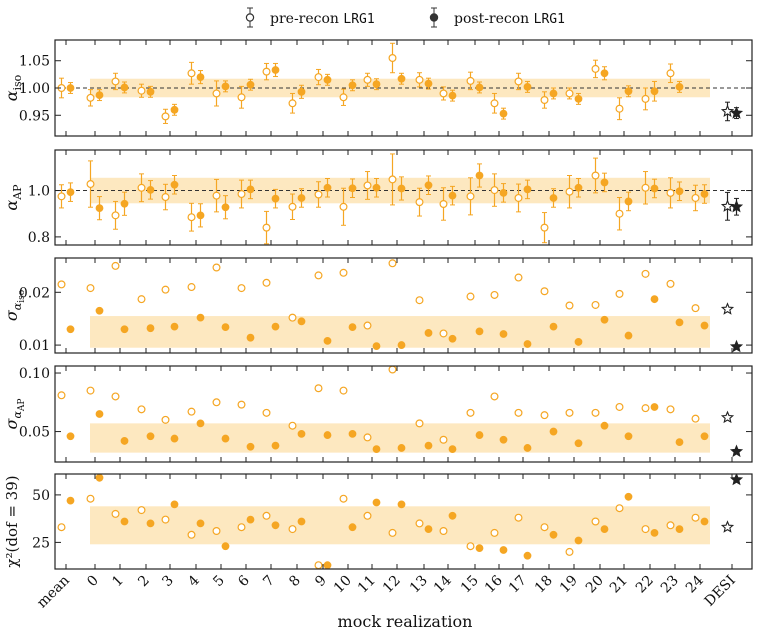 The height and width of the screenshot is (634, 758). I want to click on y-axis-label: αiso, so click(13, 87).